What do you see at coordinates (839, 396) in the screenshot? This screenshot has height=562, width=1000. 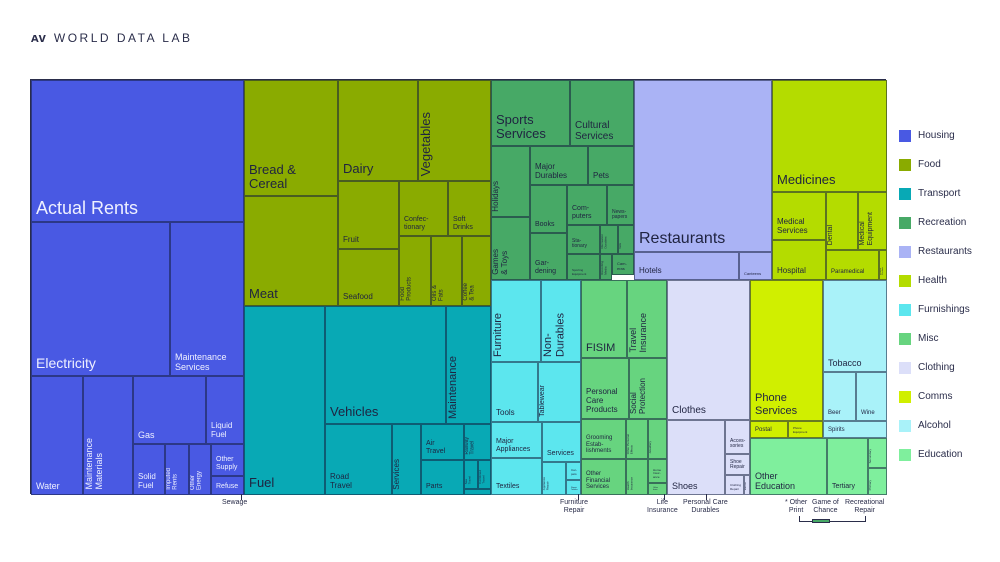 I see `cell-beer: Beer` at bounding box center [839, 396].